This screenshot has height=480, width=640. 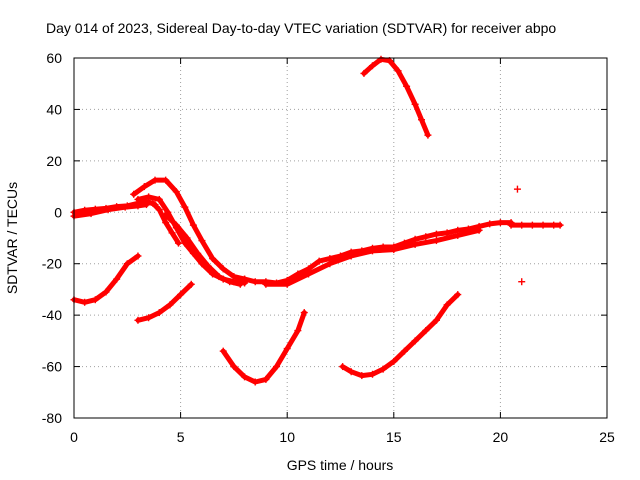 I want to click on x-tick-label: 20, so click(x=501, y=437).